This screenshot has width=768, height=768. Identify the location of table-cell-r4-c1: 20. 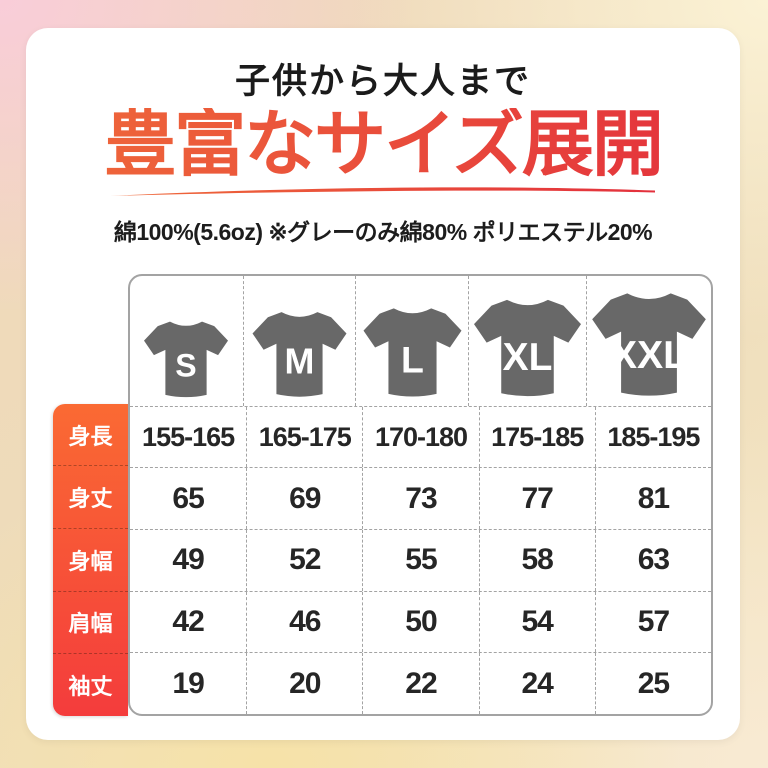
(304, 683).